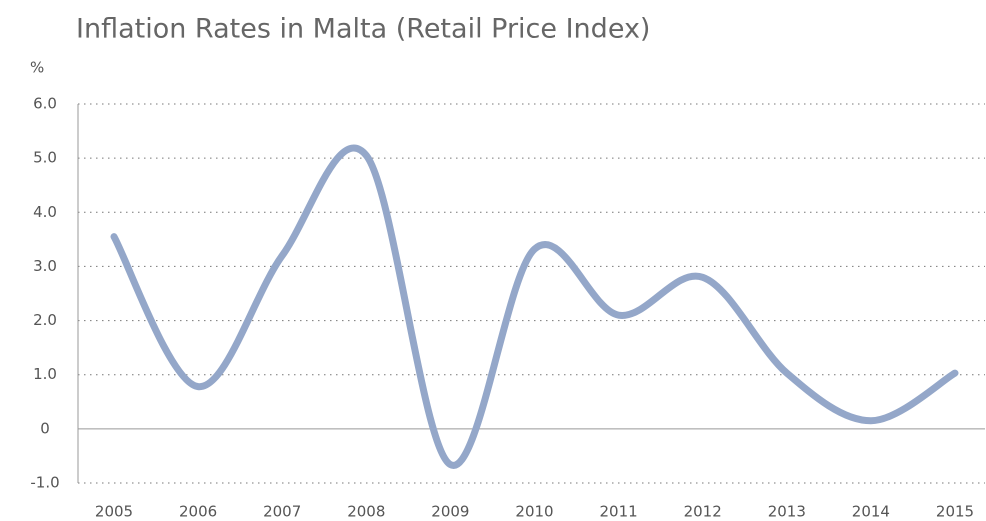 The image size is (986, 521). Describe the element at coordinates (37, 68) in the screenshot. I see `y-axis-label: %` at that location.